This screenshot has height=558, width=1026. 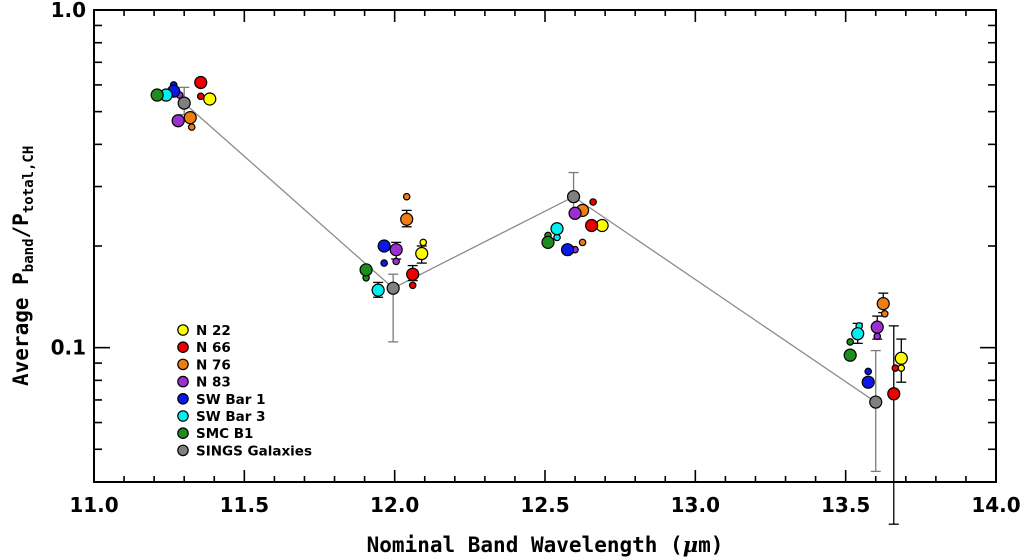 I want to click on legend-label: N 22, so click(x=213, y=331).